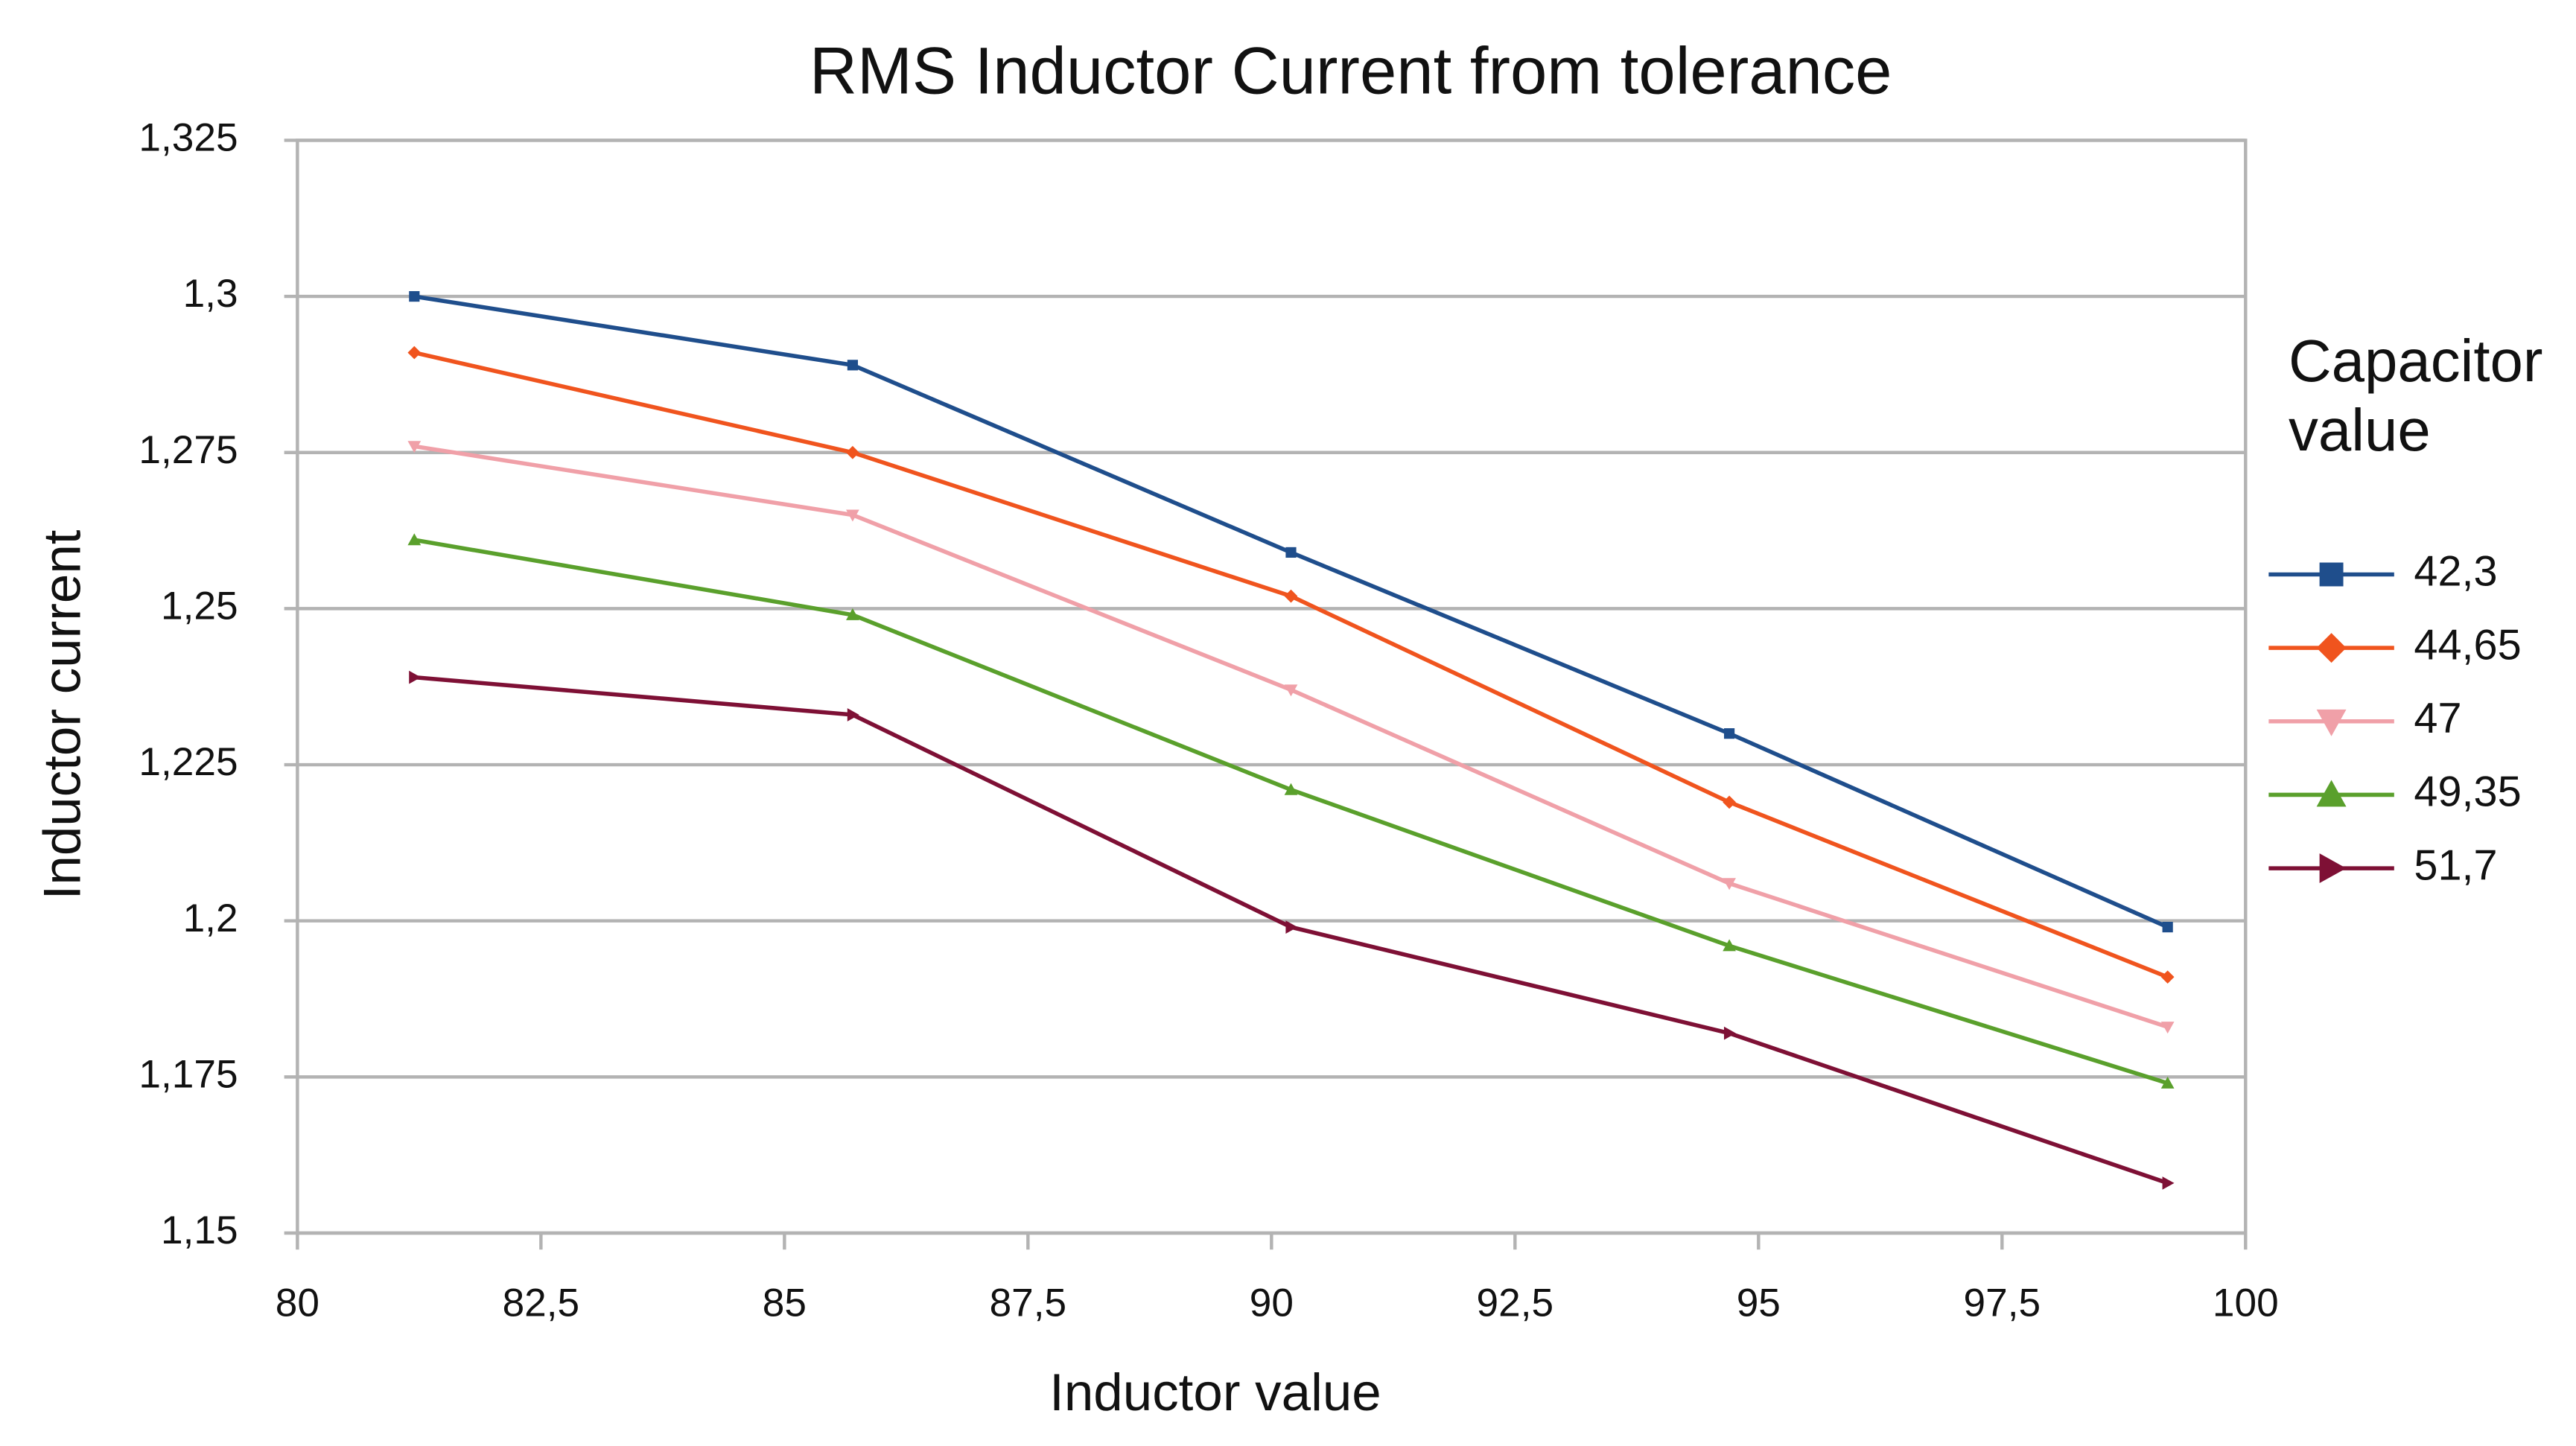 The image size is (2576, 1446). I want to click on x-axis-label: Inductor value, so click(1215, 1392).